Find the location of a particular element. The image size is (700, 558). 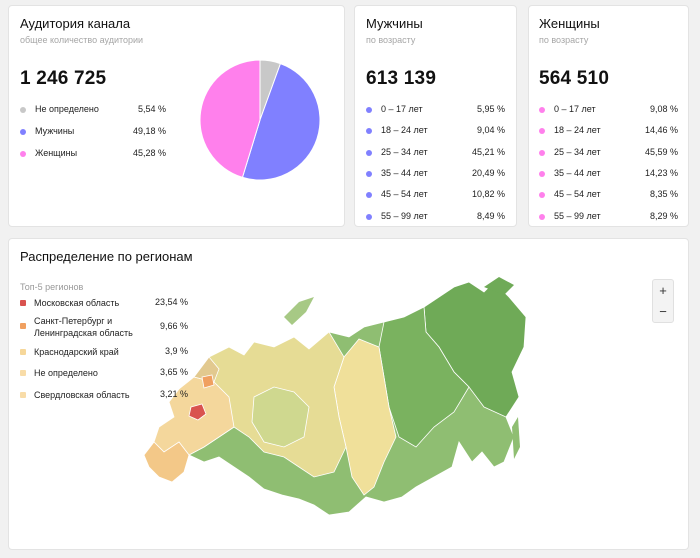

region-row: Московская область 23,54 % is located at coordinates (104, 304).